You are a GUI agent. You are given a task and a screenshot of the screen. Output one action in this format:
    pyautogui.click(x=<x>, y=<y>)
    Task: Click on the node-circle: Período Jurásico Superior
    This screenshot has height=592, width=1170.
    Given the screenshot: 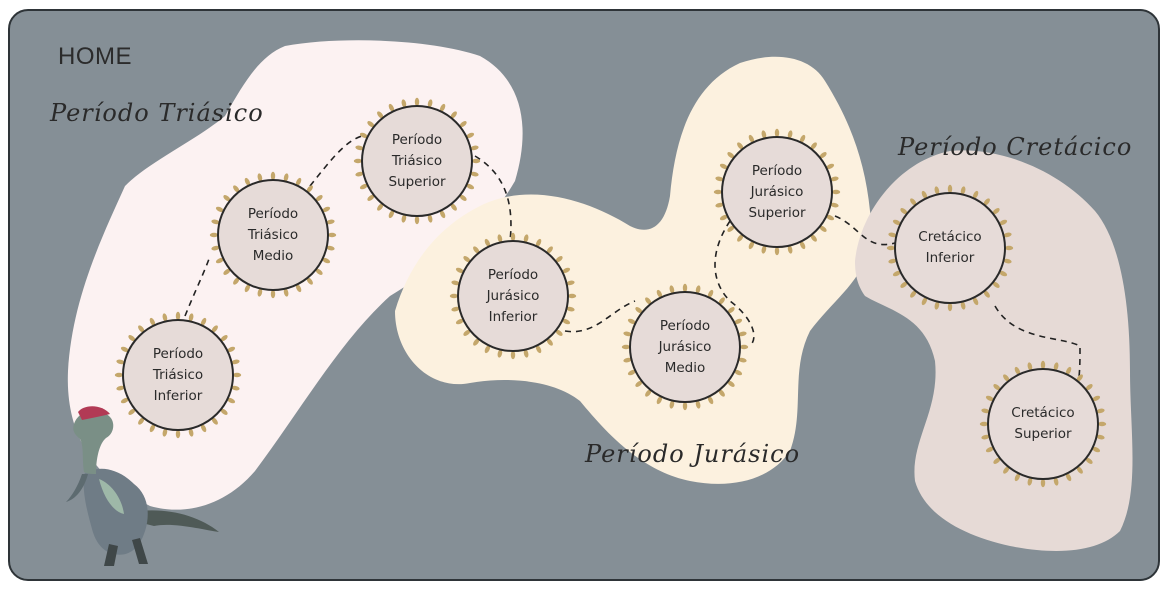 What is the action you would take?
    pyautogui.click(x=777, y=192)
    